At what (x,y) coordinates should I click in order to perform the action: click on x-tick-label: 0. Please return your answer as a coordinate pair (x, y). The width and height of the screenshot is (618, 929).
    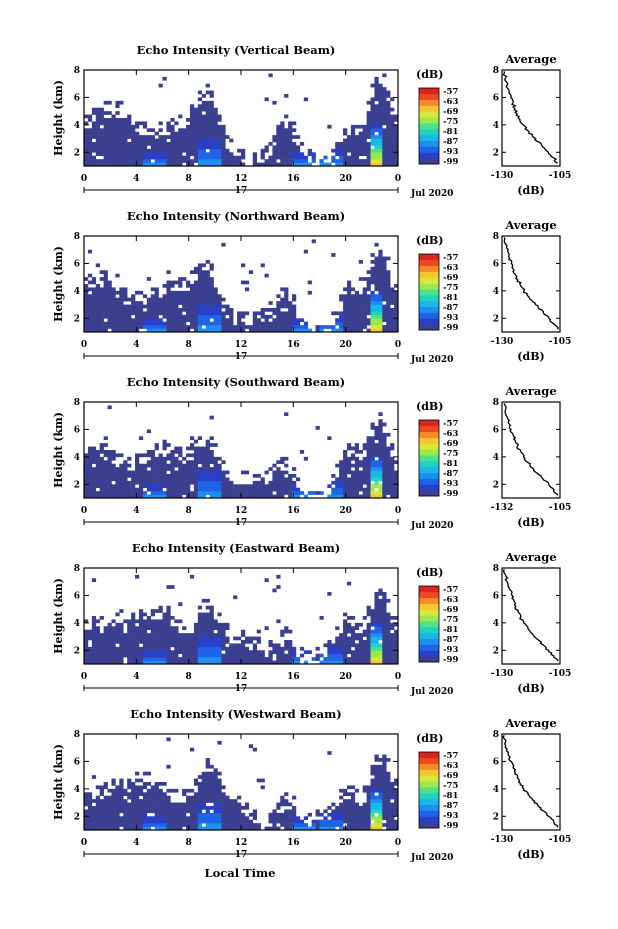
    Looking at the image, I should click on (398, 179).